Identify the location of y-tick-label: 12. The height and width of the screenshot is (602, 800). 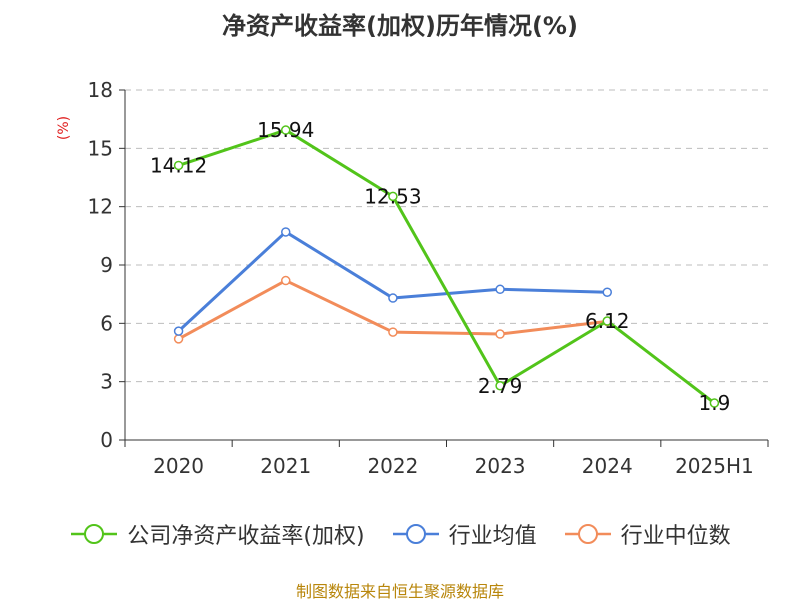
(100, 207).